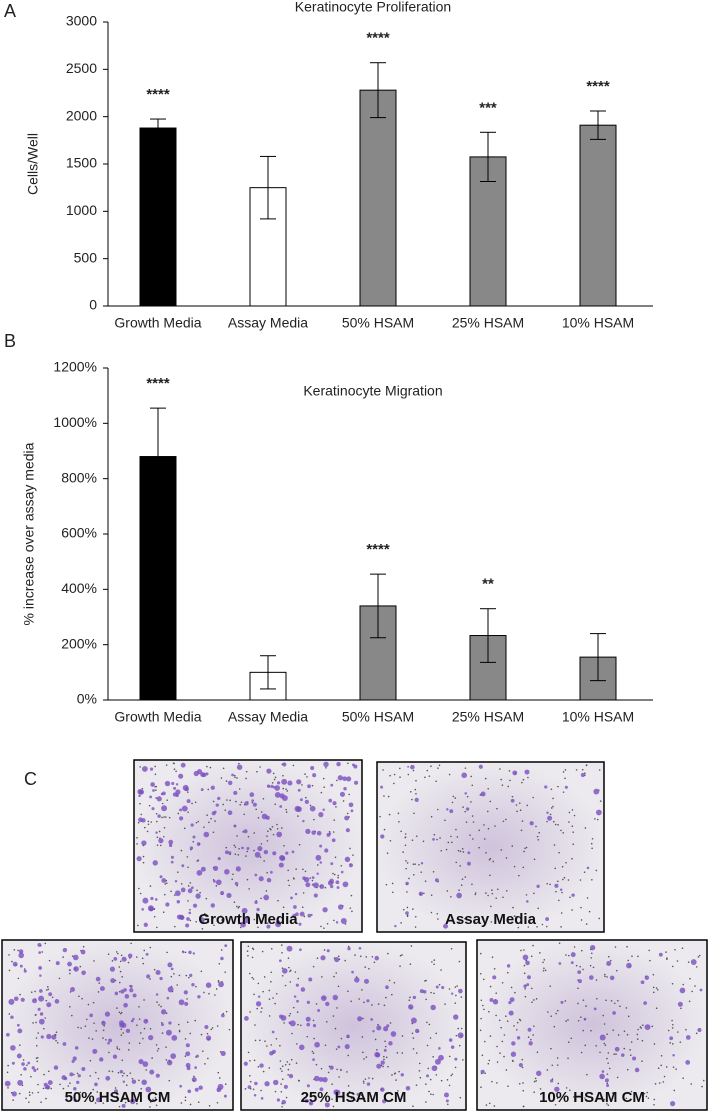  What do you see at coordinates (30, 779) in the screenshot?
I see `panel-label: C` at bounding box center [30, 779].